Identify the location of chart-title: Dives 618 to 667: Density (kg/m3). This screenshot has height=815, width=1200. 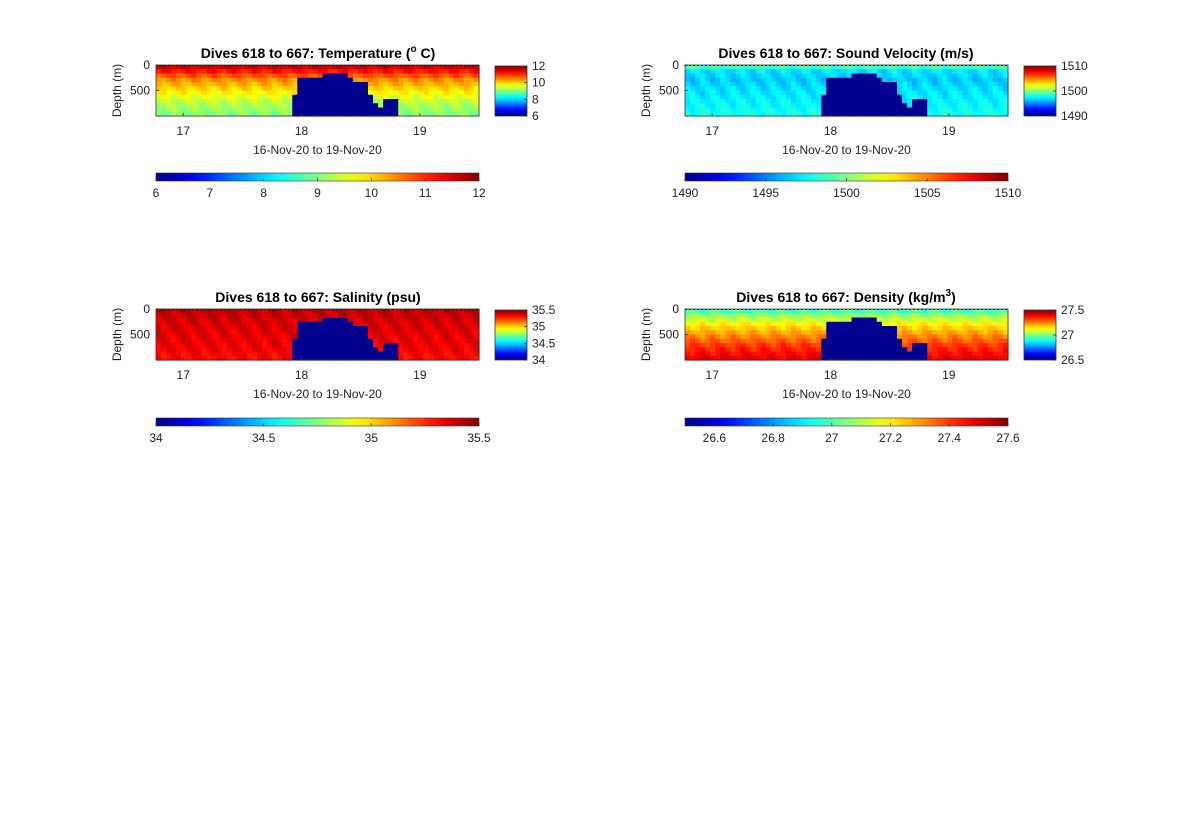
(846, 296).